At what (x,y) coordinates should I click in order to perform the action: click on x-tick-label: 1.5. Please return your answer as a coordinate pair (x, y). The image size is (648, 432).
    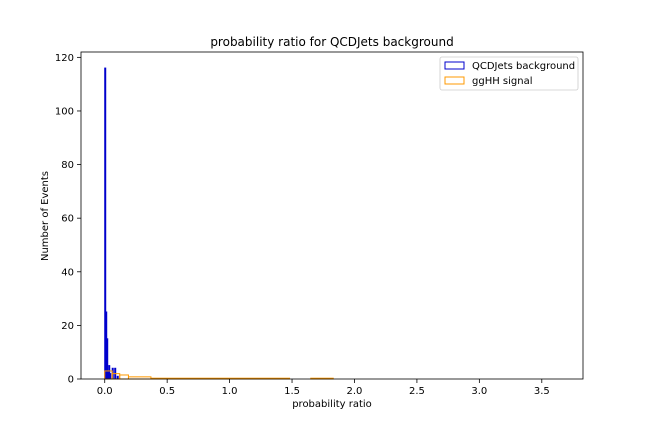
    Looking at the image, I should click on (292, 391).